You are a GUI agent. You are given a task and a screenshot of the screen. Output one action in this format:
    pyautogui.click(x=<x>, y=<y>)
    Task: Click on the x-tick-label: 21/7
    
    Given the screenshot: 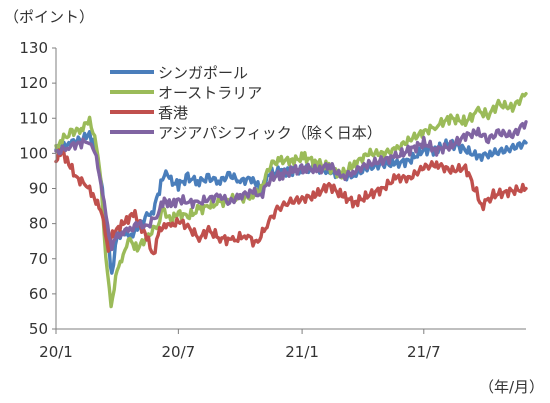 What is the action you would take?
    pyautogui.click(x=424, y=352)
    